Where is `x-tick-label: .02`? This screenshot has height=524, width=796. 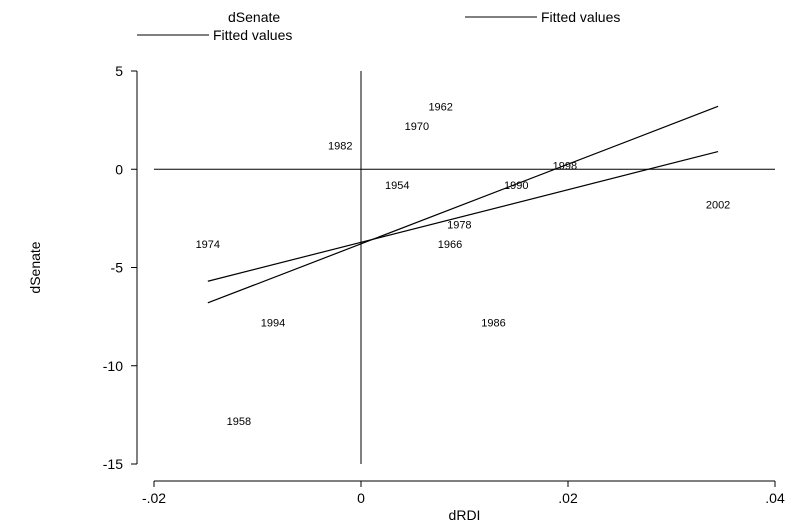 x-tick-label: .02 is located at coordinates (568, 498).